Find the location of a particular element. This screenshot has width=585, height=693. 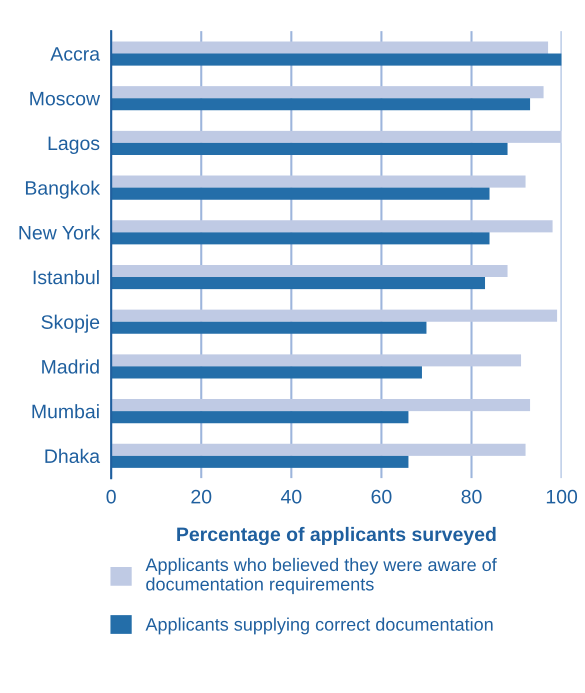

y-tick-label: Mumbai is located at coordinates (65, 411).